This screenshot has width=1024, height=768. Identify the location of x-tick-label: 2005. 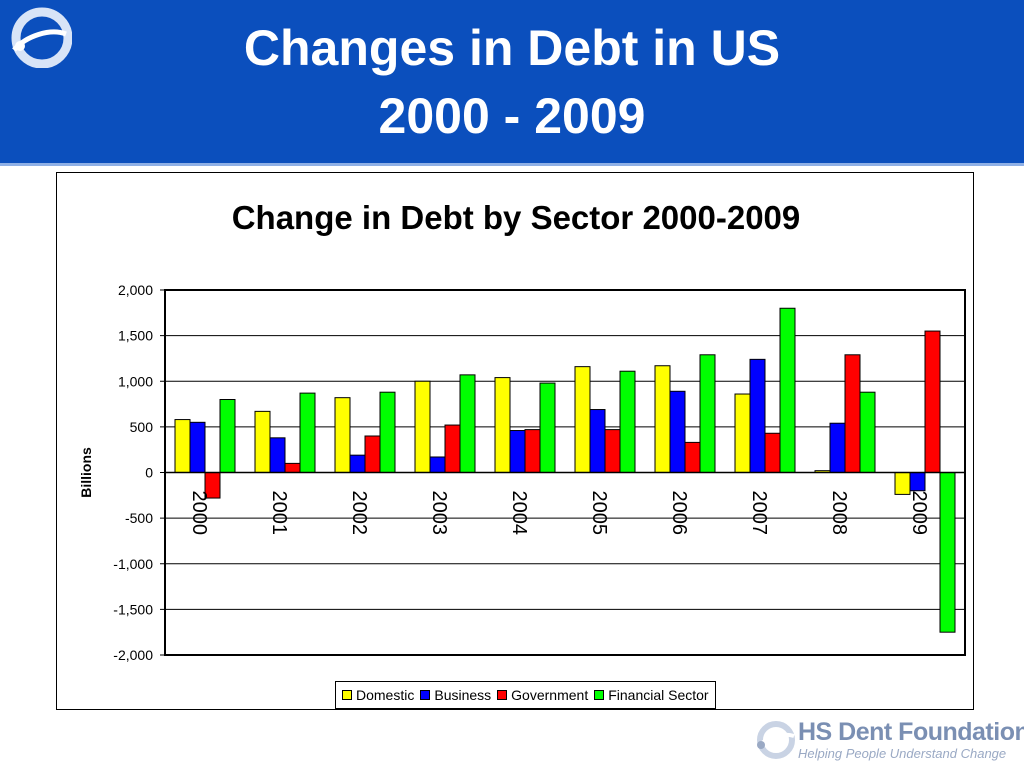
(599, 513).